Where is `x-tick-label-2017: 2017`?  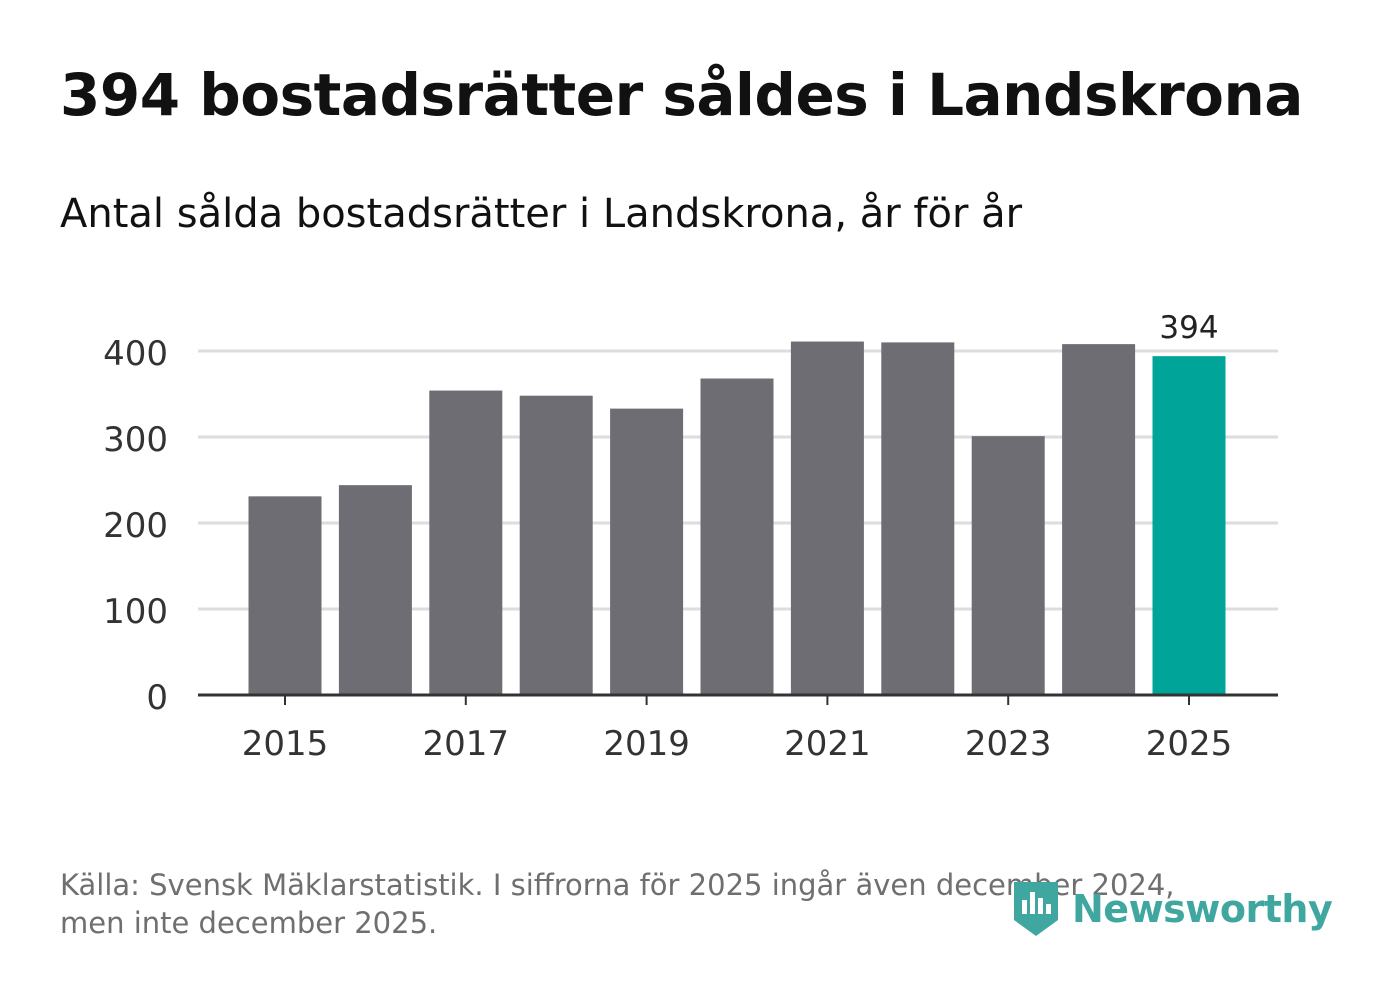 x-tick-label-2017: 2017 is located at coordinates (466, 744).